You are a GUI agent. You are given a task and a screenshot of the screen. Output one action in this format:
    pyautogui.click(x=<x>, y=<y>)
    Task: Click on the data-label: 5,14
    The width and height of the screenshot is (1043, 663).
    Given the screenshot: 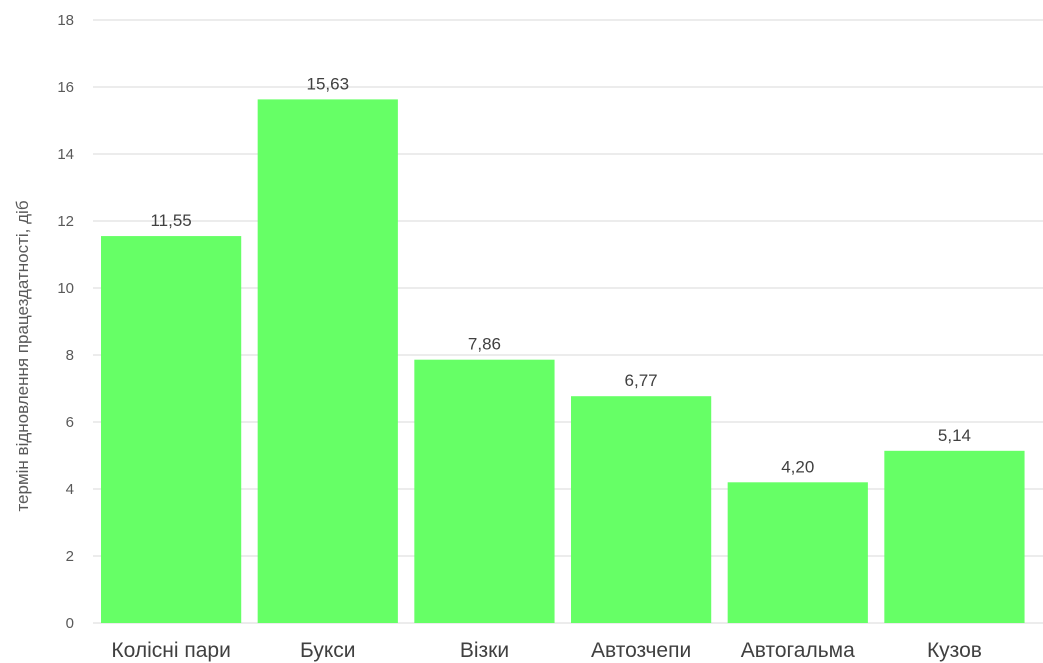 What is the action you would take?
    pyautogui.click(x=954, y=435)
    